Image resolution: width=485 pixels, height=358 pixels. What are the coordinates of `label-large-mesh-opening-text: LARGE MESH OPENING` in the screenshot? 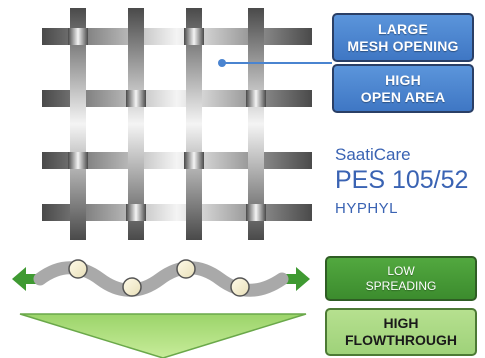 It's located at (403, 37).